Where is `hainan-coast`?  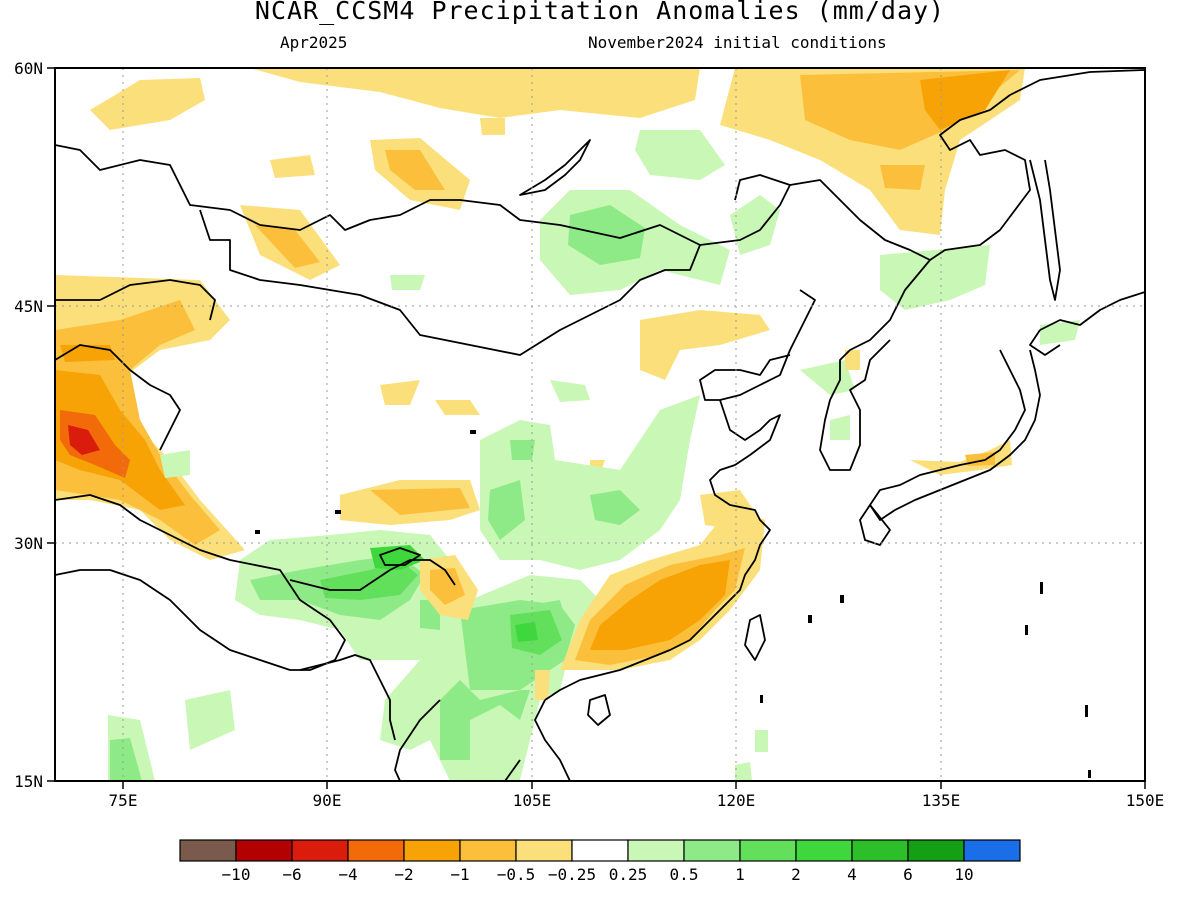 hainan-coast is located at coordinates (599, 710).